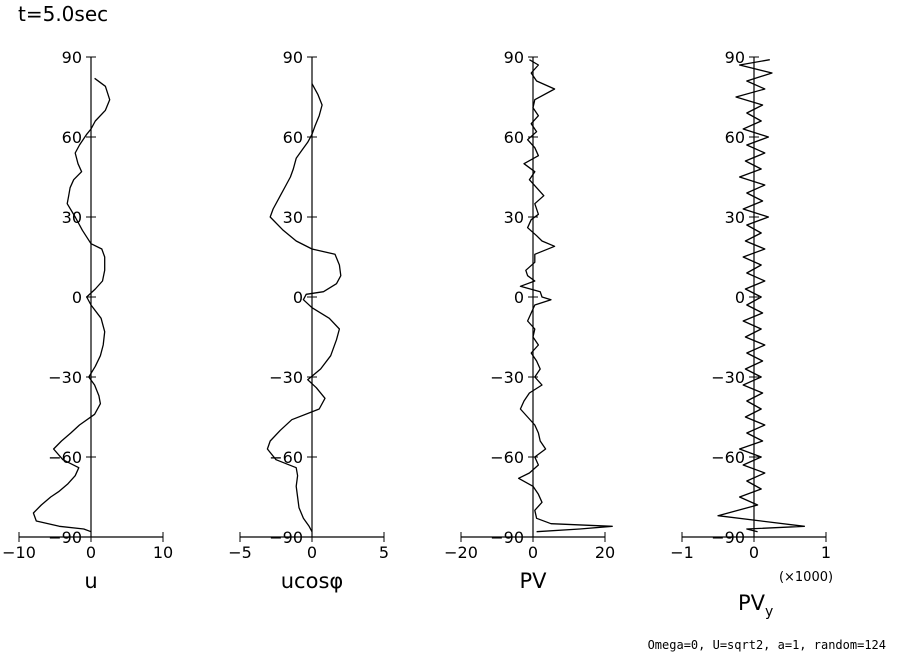 The width and height of the screenshot is (904, 654). Describe the element at coordinates (163, 552) in the screenshot. I see `x-tick-label: 10` at that location.